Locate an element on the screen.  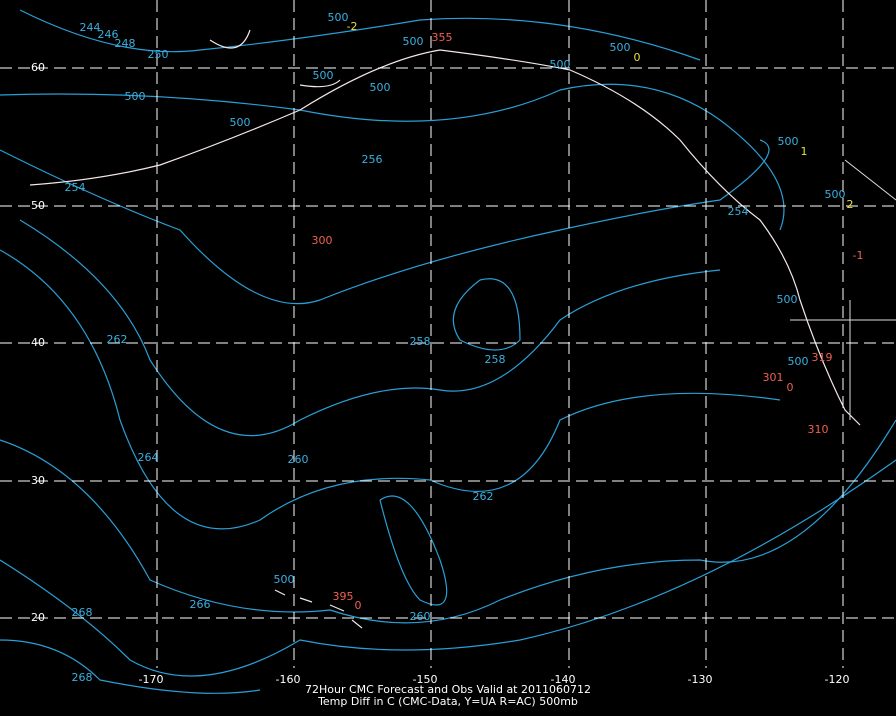
longitude-label: -150 is located at coordinates (425, 679).